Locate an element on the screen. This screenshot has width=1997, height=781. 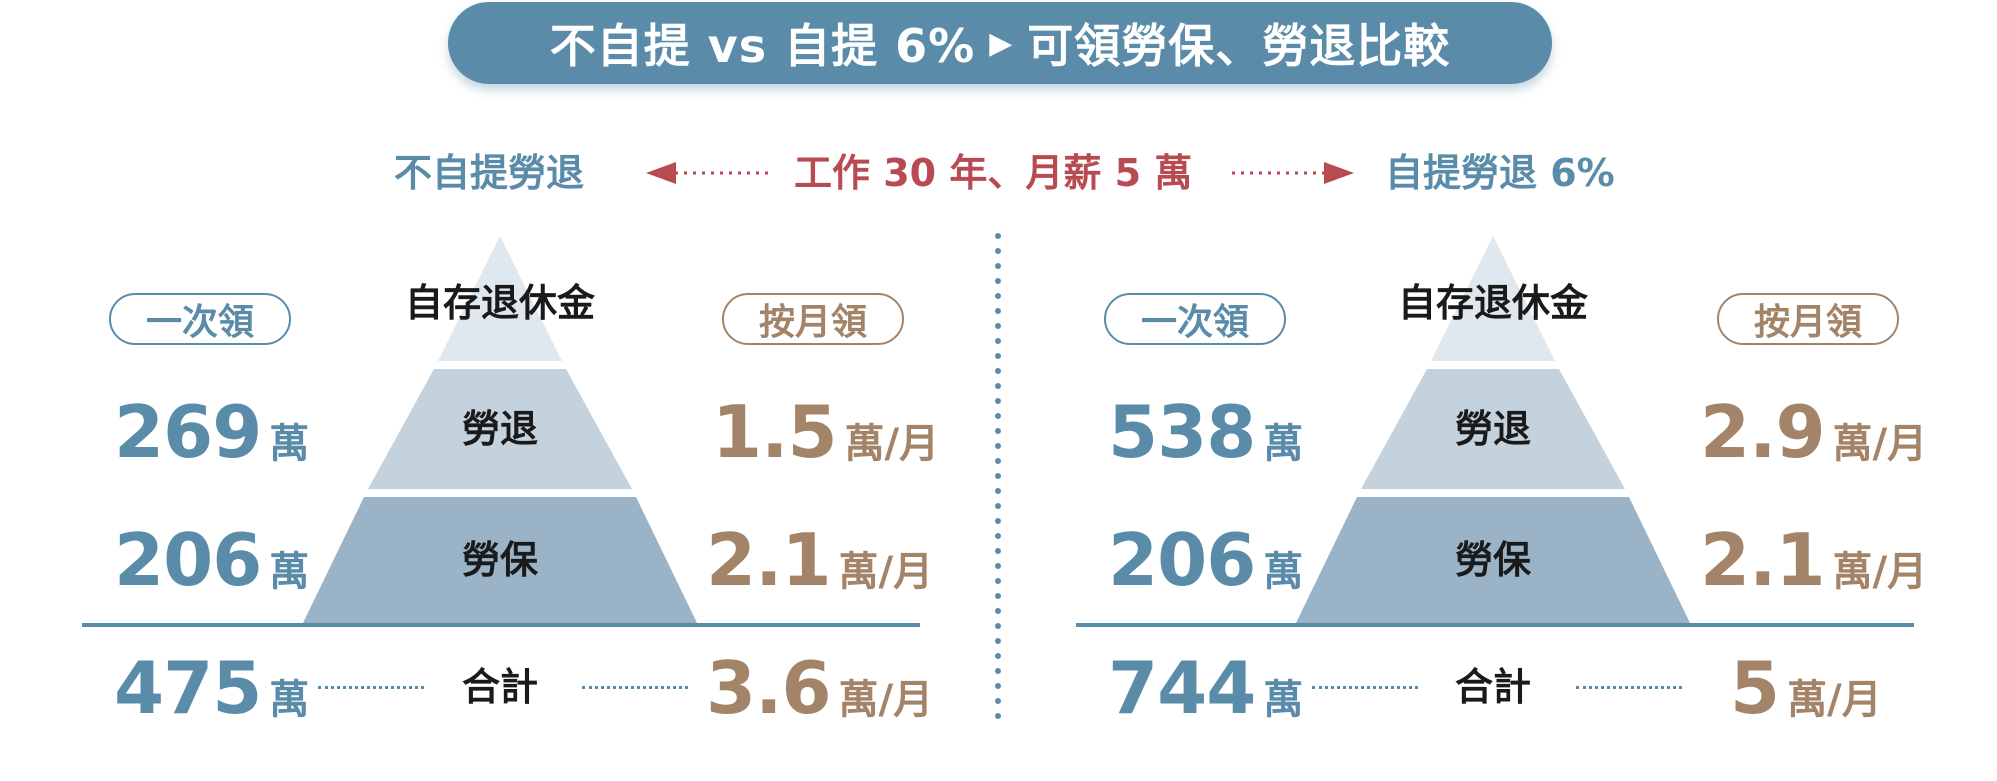
left-row2-lump: 206 萬 is located at coordinates (212, 560).